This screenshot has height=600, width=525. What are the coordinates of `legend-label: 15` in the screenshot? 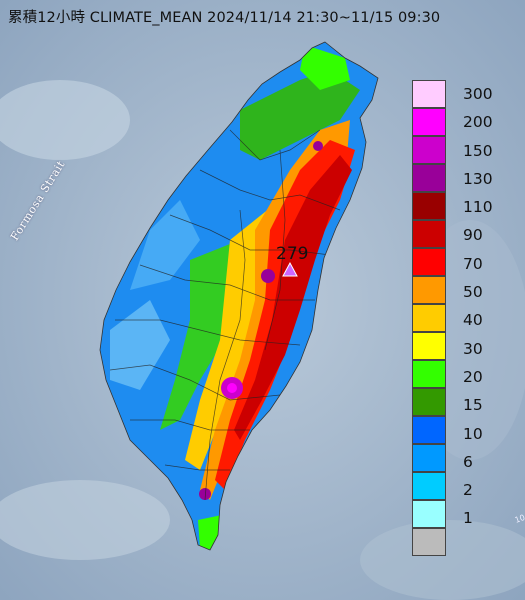 It's located at (473, 405).